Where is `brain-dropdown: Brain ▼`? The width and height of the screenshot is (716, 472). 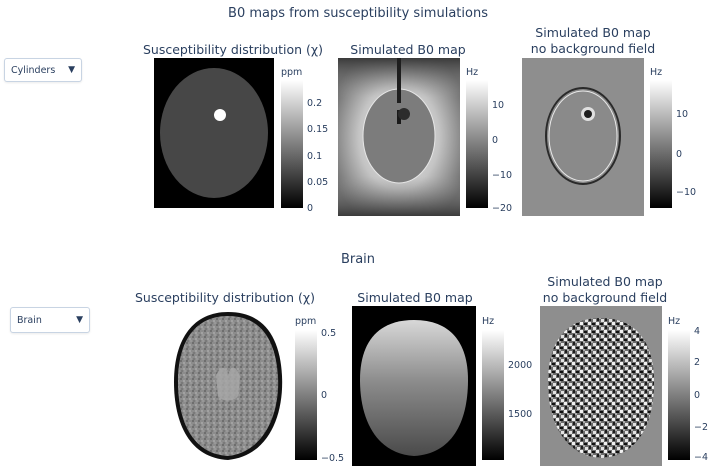 brain-dropdown: Brain ▼ is located at coordinates (50, 320).